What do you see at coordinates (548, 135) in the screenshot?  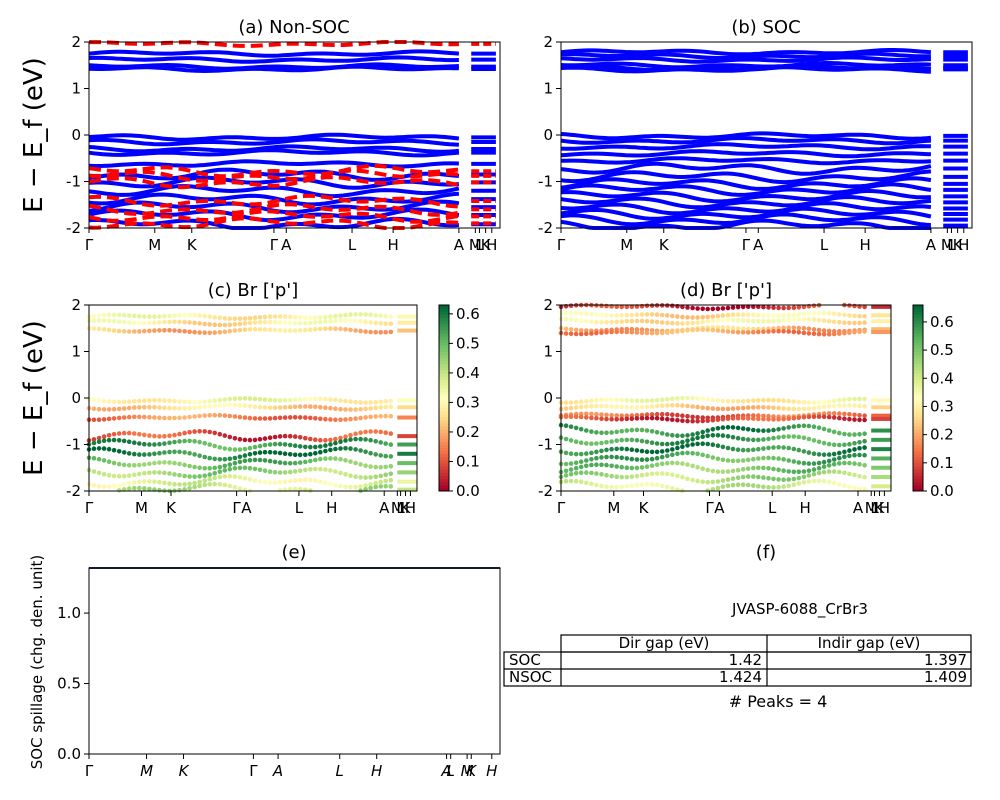 I see `y-tick-label: 0` at bounding box center [548, 135].